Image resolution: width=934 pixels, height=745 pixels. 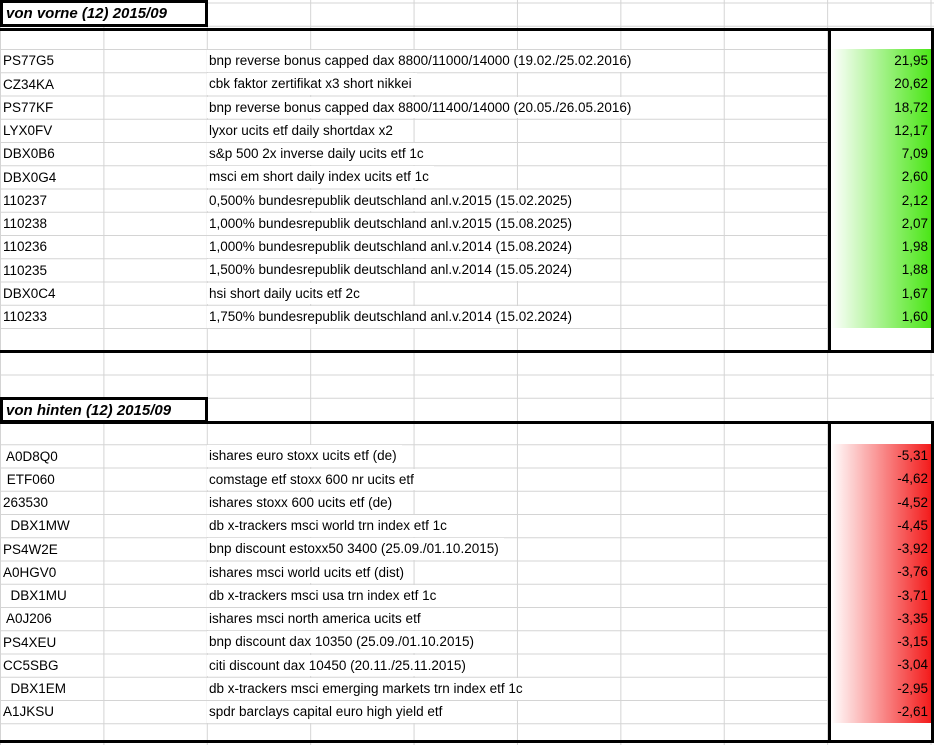 What do you see at coordinates (914, 247) in the screenshot?
I see `performance-value-cell: 1,98` at bounding box center [914, 247].